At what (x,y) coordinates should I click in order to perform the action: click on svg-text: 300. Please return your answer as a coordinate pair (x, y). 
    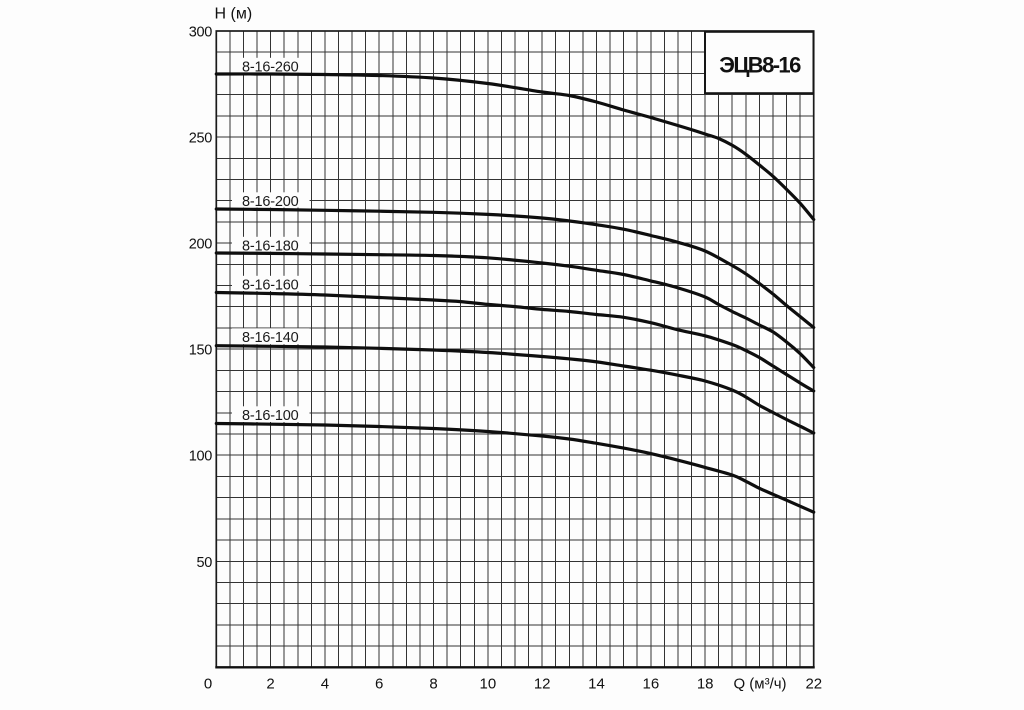
    Looking at the image, I should click on (201, 32).